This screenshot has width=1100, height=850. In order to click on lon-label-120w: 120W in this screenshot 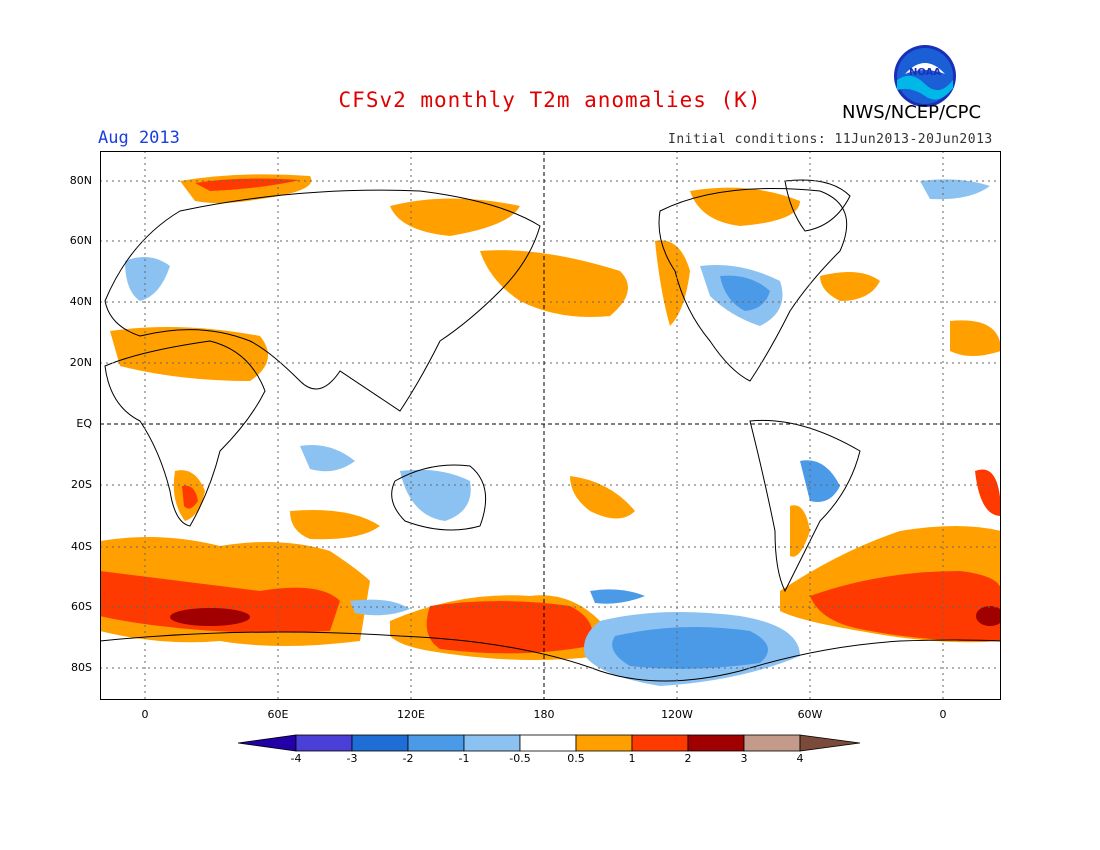, I will do `click(677, 714)`.